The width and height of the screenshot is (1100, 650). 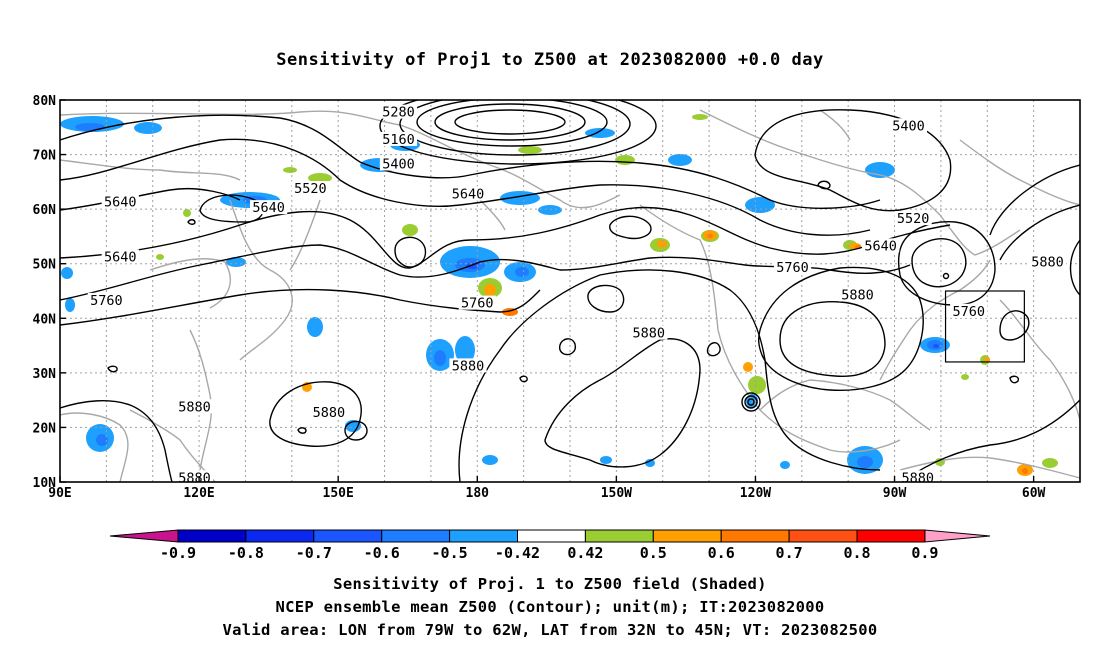 What do you see at coordinates (1034, 493) in the screenshot?
I see `lon-tick-label: 60W` at bounding box center [1034, 493].